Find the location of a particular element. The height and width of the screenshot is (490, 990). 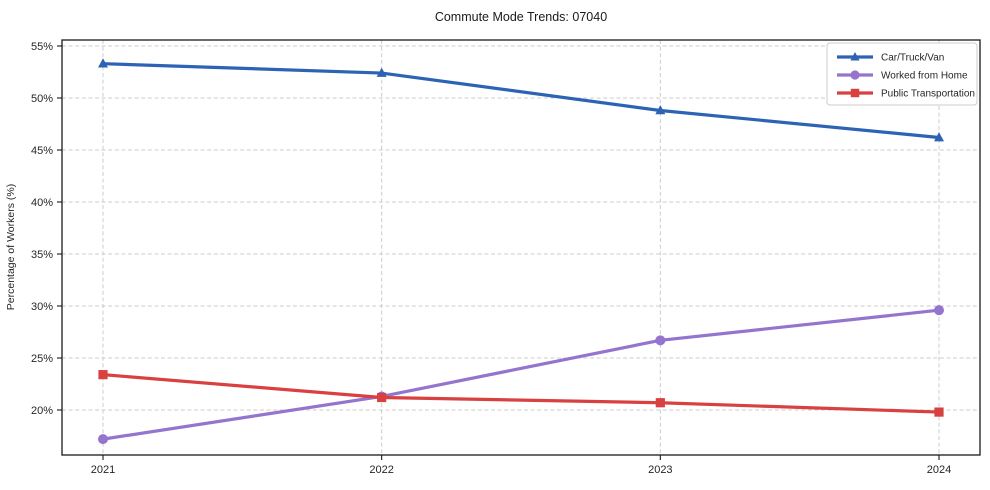

series-line-public-transportation is located at coordinates (521, 393).